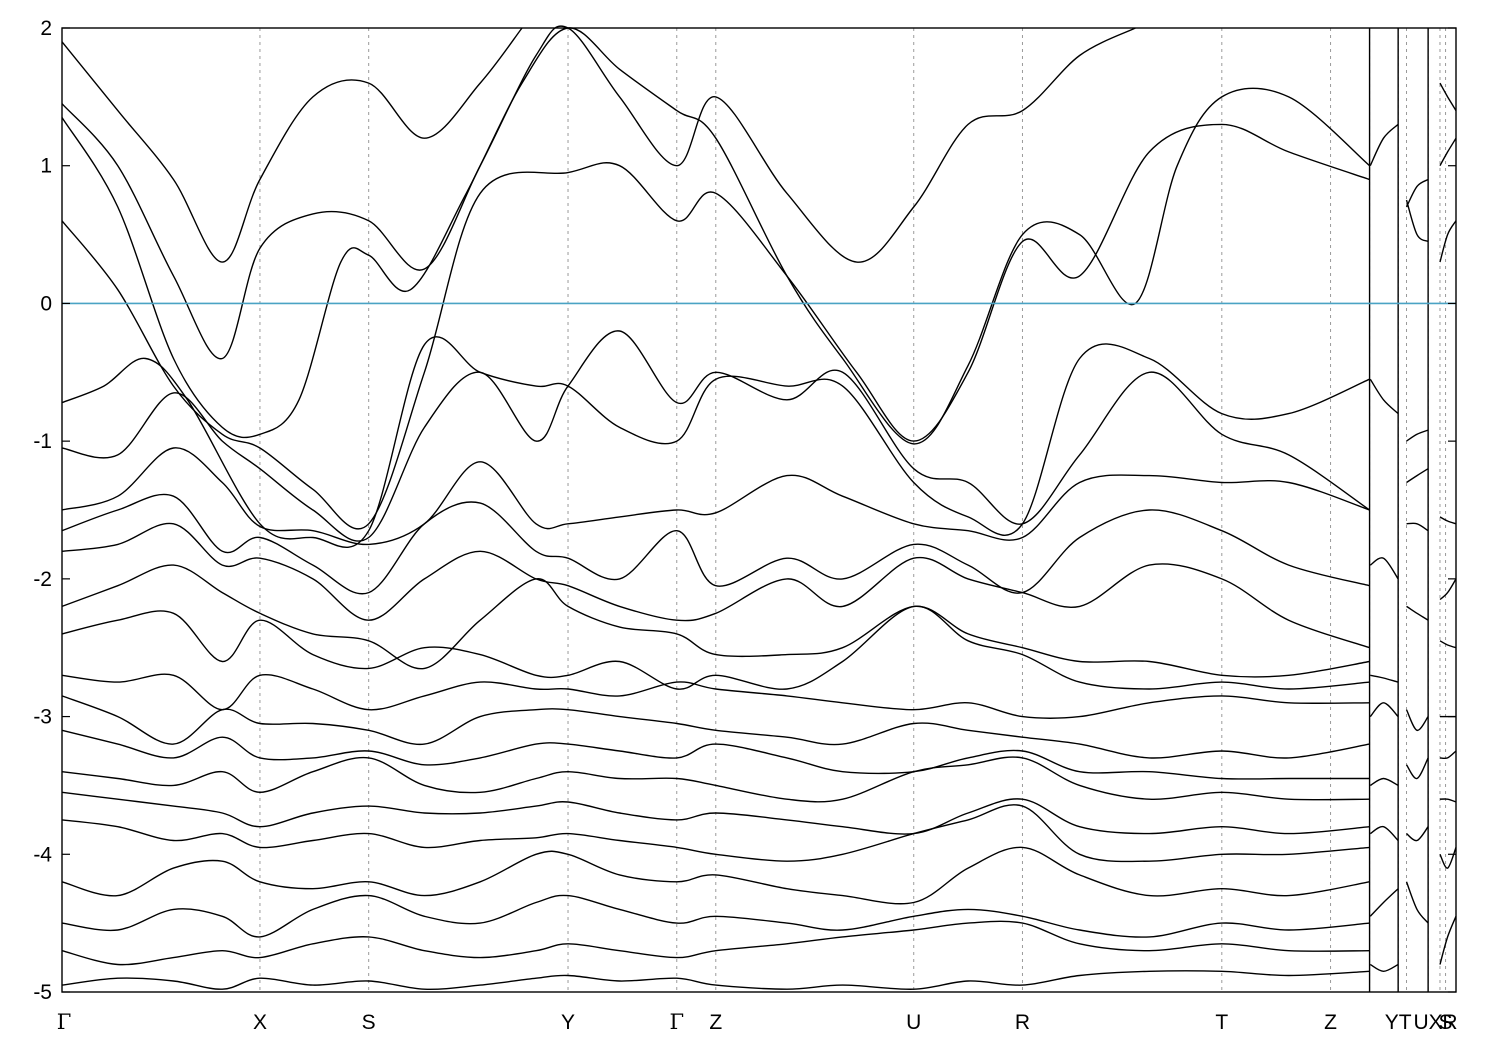  I want to click on y-tick-label: 0, so click(46, 303).